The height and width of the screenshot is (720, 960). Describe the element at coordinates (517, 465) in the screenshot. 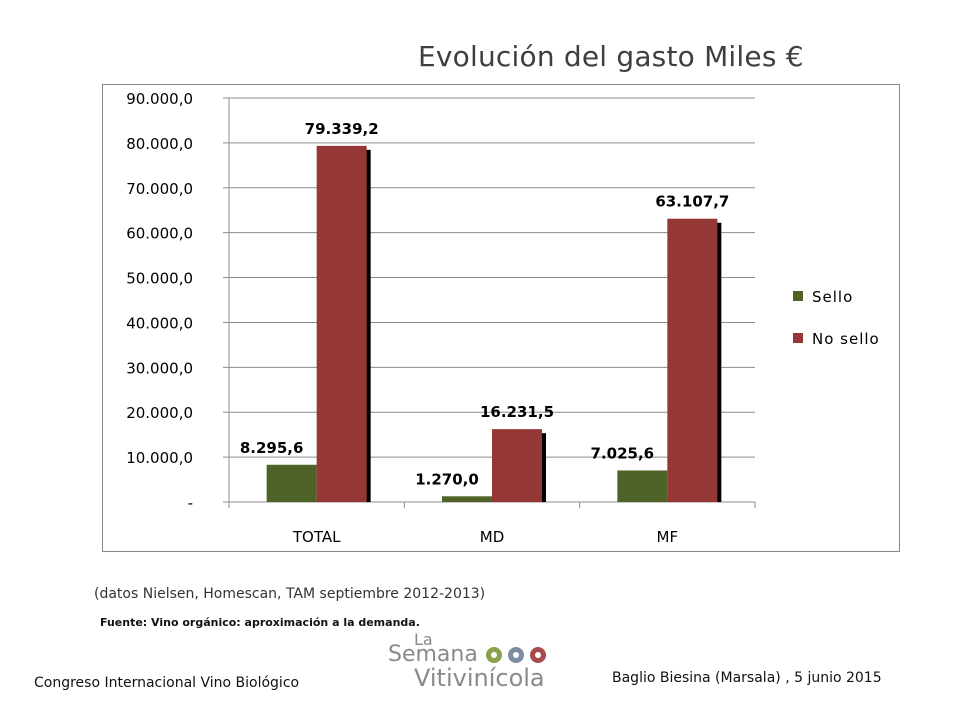

I see `bar-no-sello-md` at that location.